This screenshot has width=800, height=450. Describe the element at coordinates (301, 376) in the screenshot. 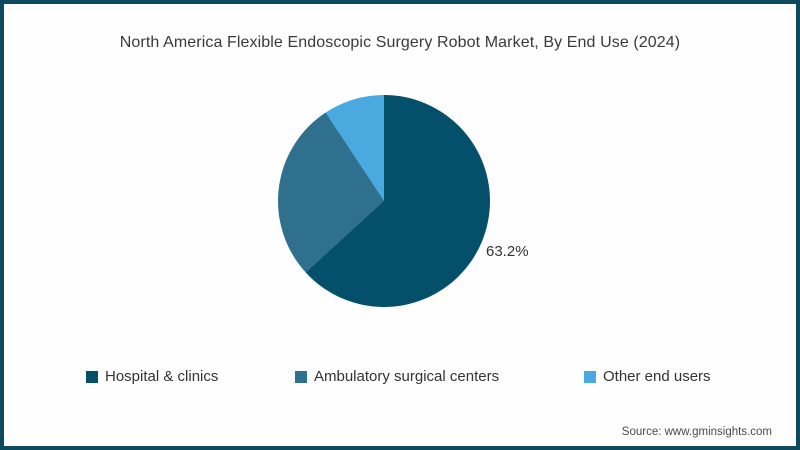

I see `legend-swatch-ambulatory-surgical-centers` at that location.